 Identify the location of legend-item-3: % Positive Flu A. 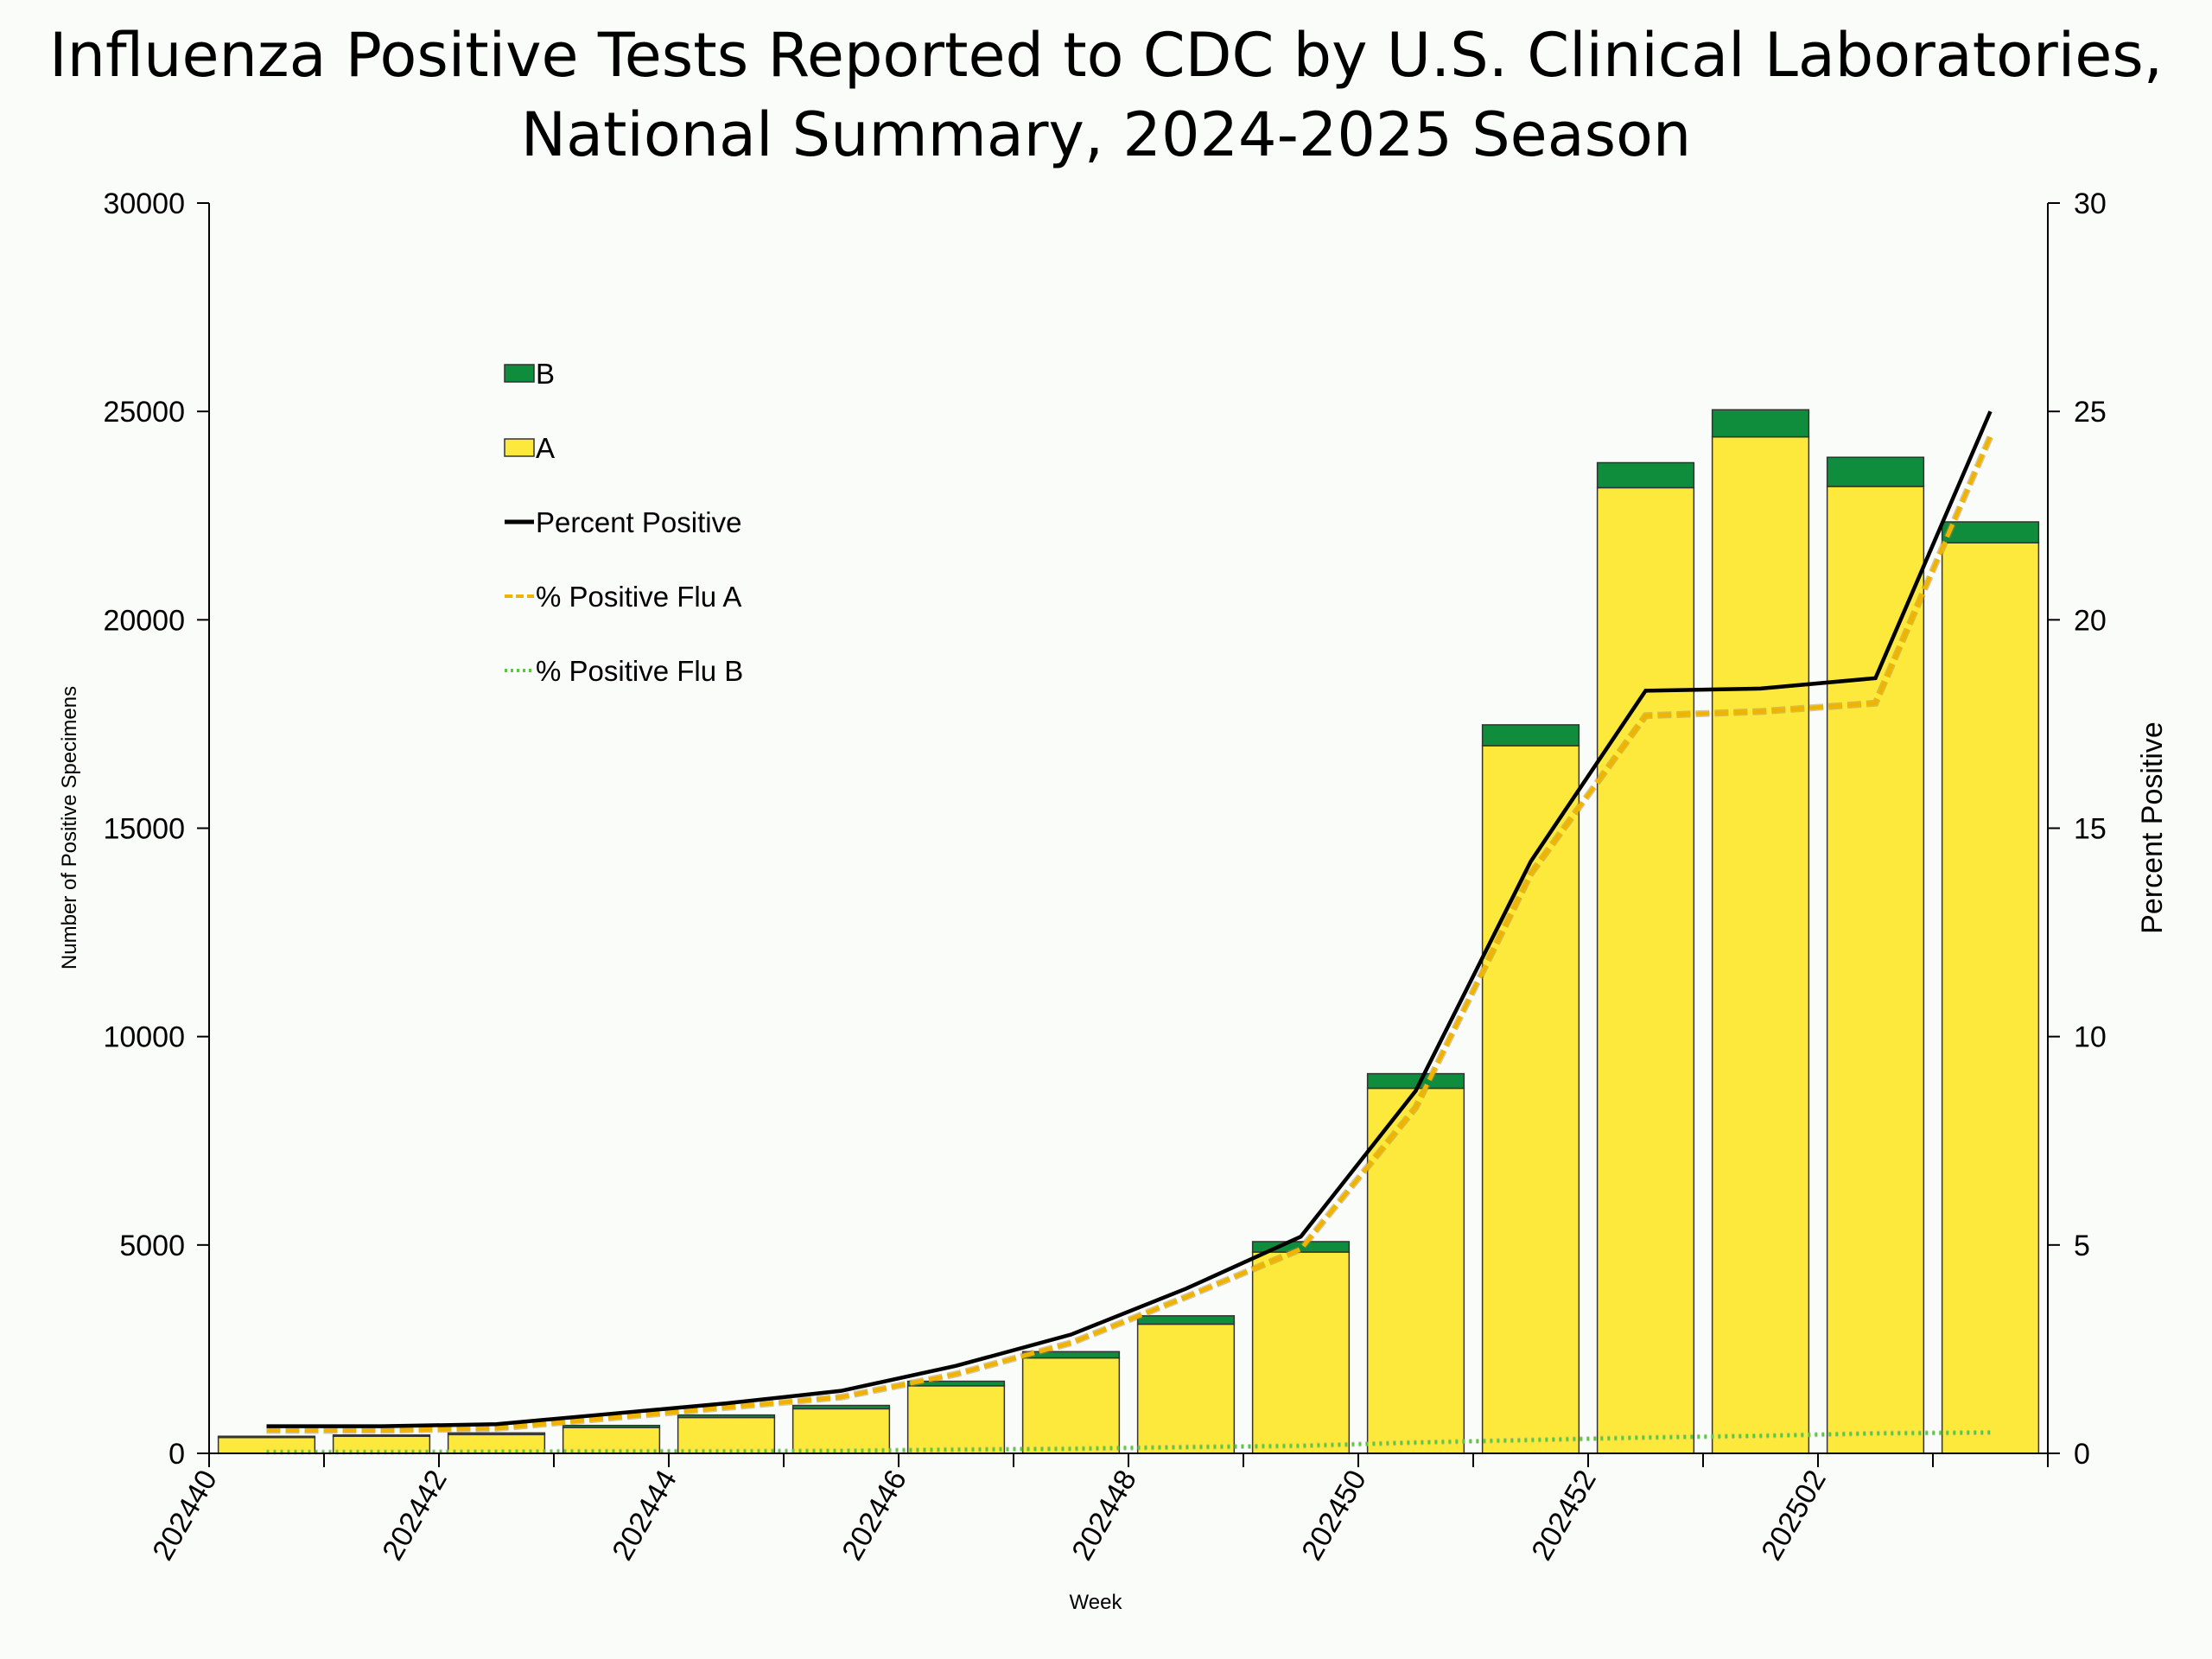
(623, 597).